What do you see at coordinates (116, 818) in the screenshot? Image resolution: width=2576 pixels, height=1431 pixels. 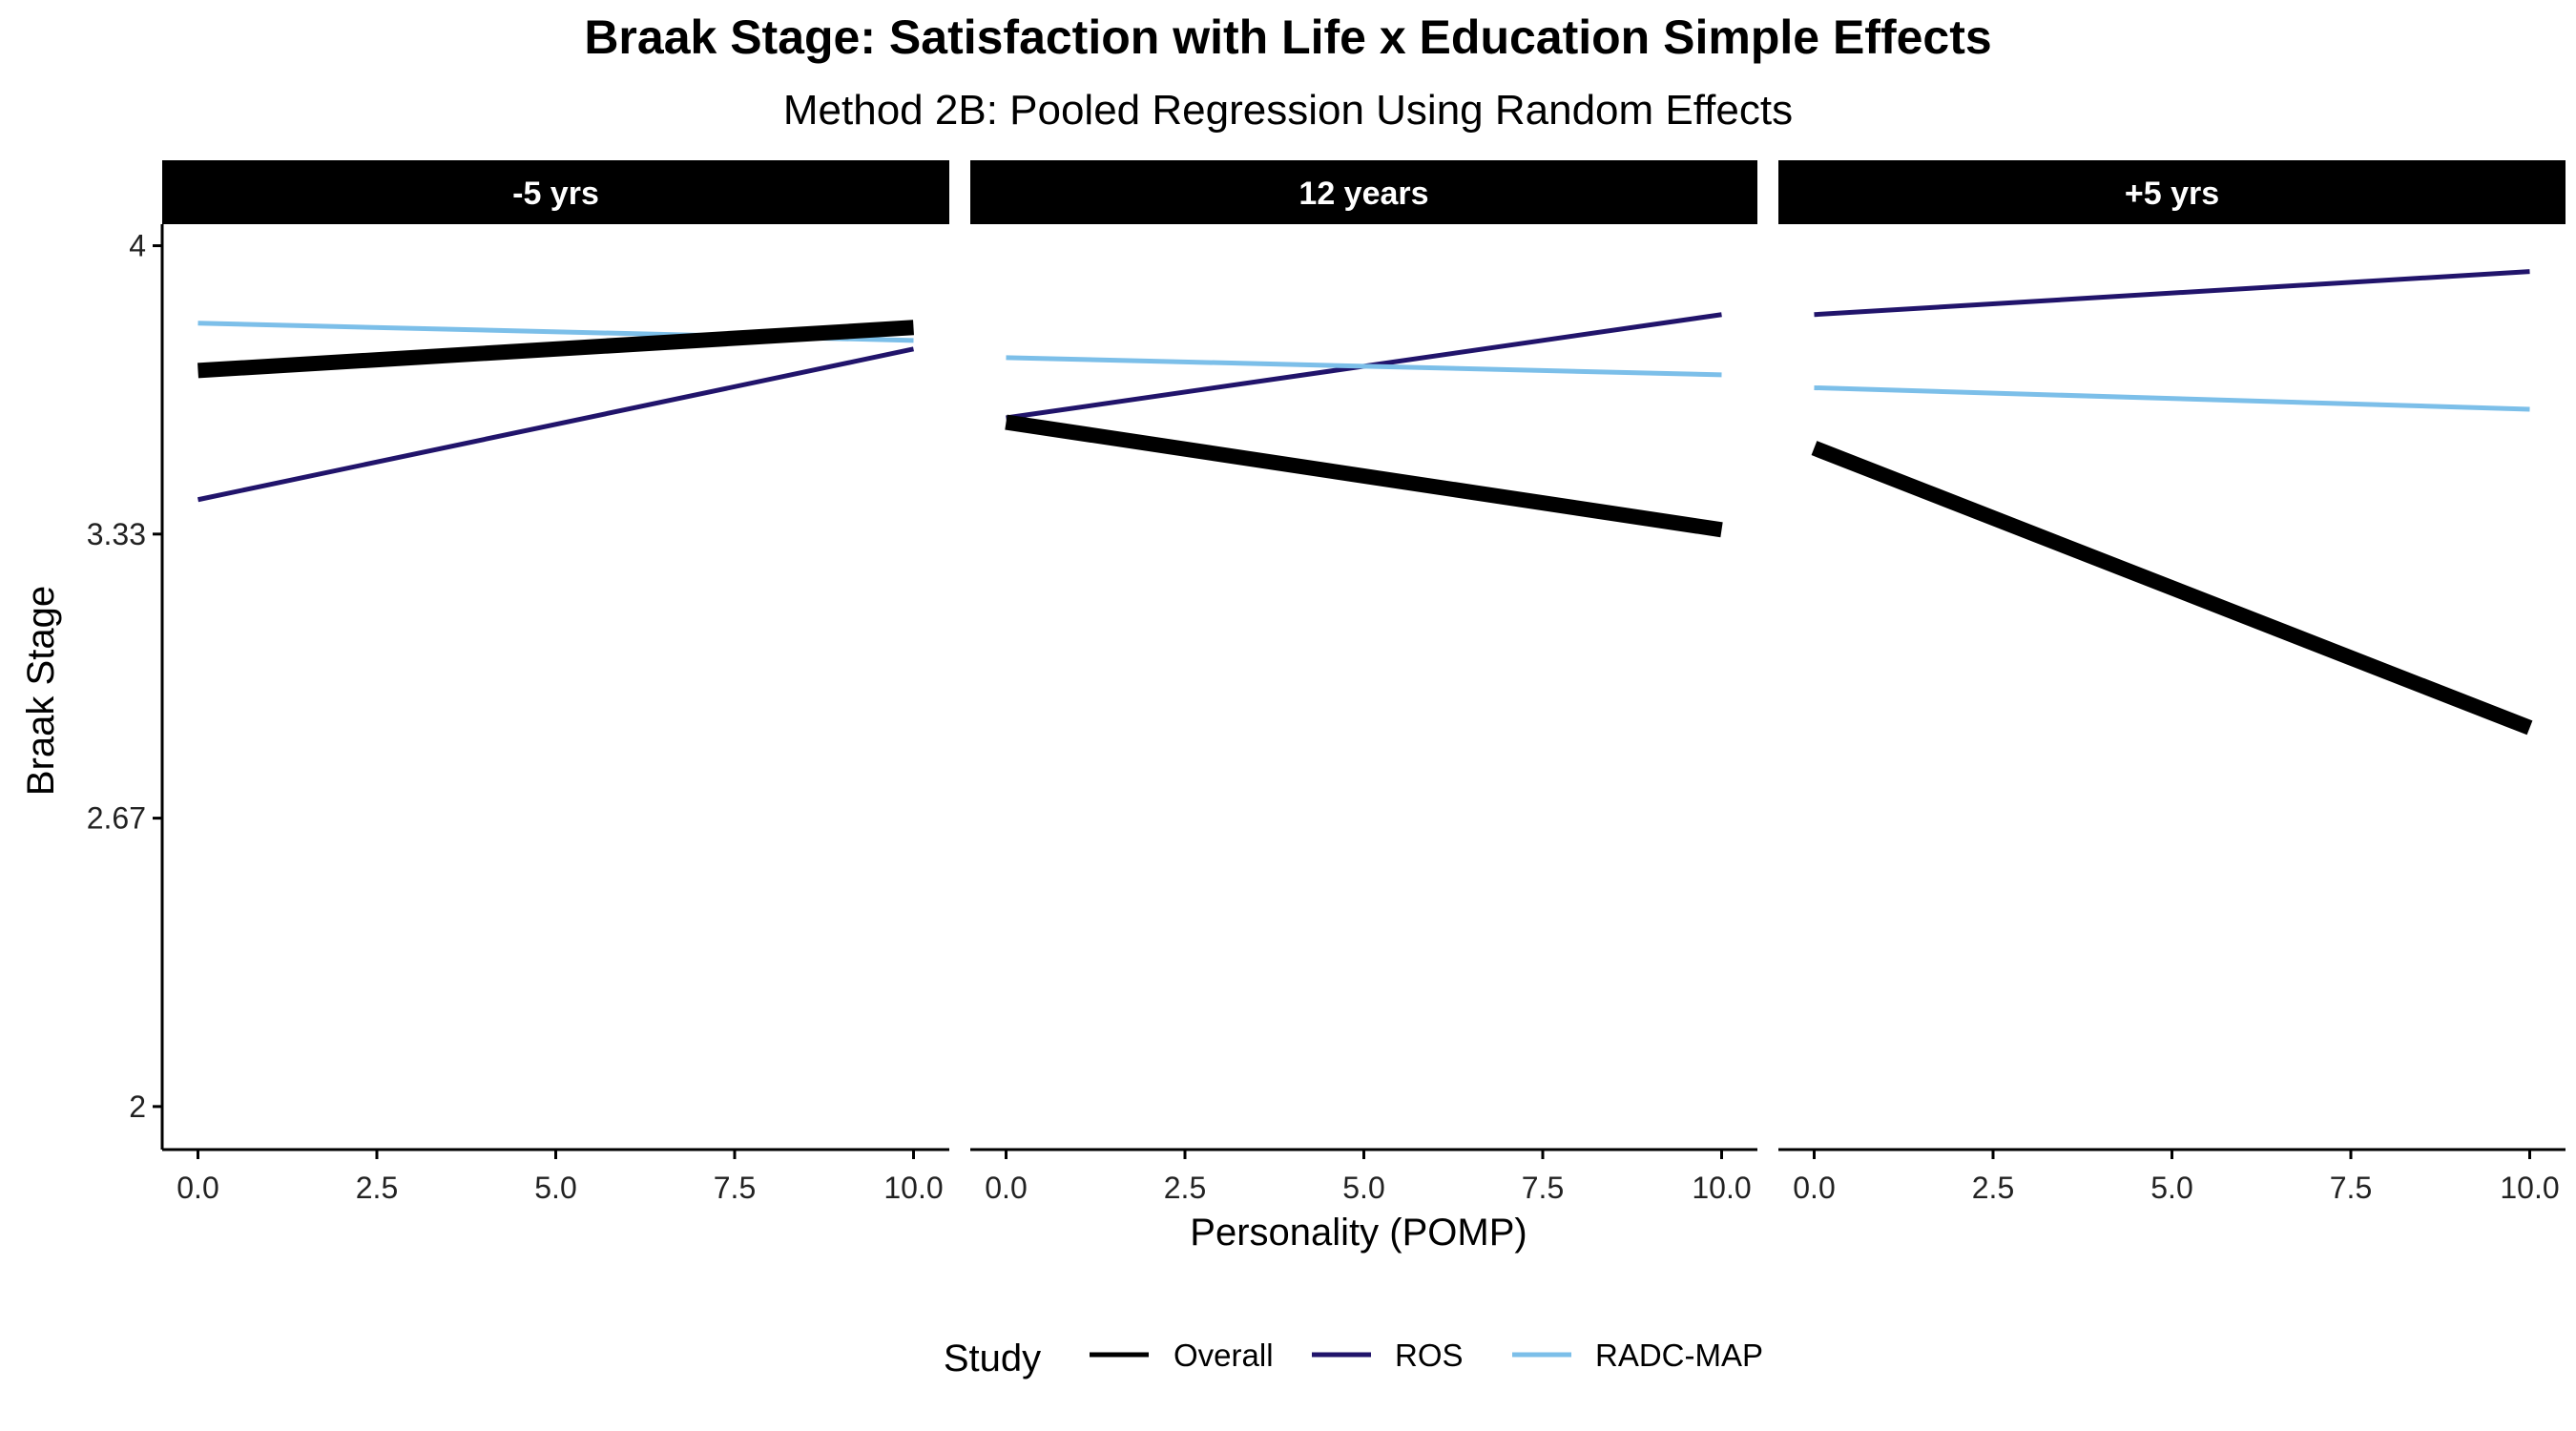 I see `y-tick-label: 2.67` at bounding box center [116, 818].